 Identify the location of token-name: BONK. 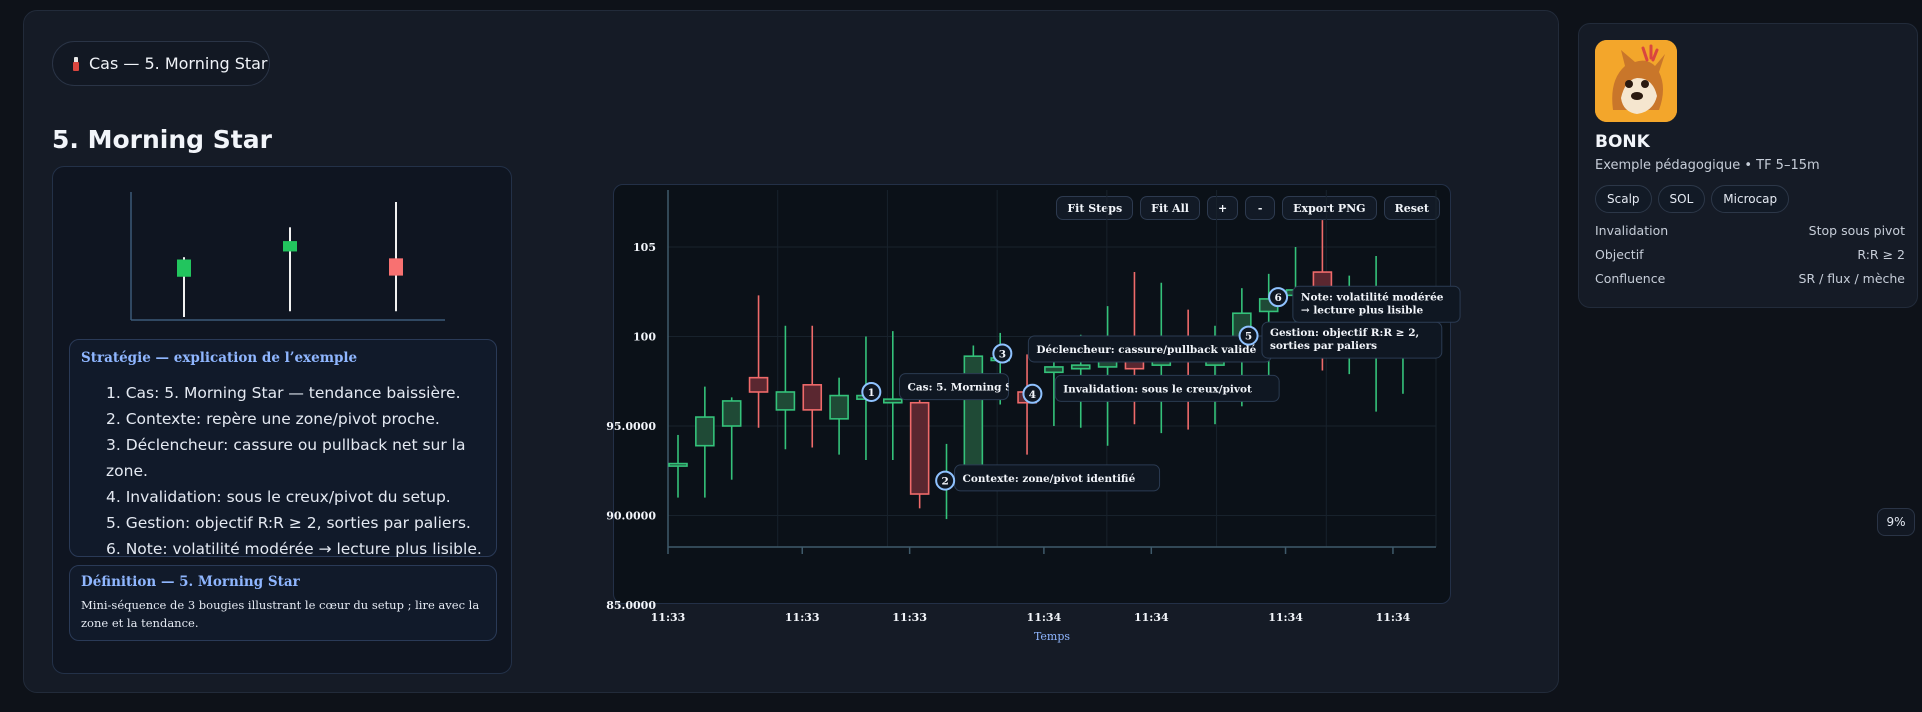
(1622, 142).